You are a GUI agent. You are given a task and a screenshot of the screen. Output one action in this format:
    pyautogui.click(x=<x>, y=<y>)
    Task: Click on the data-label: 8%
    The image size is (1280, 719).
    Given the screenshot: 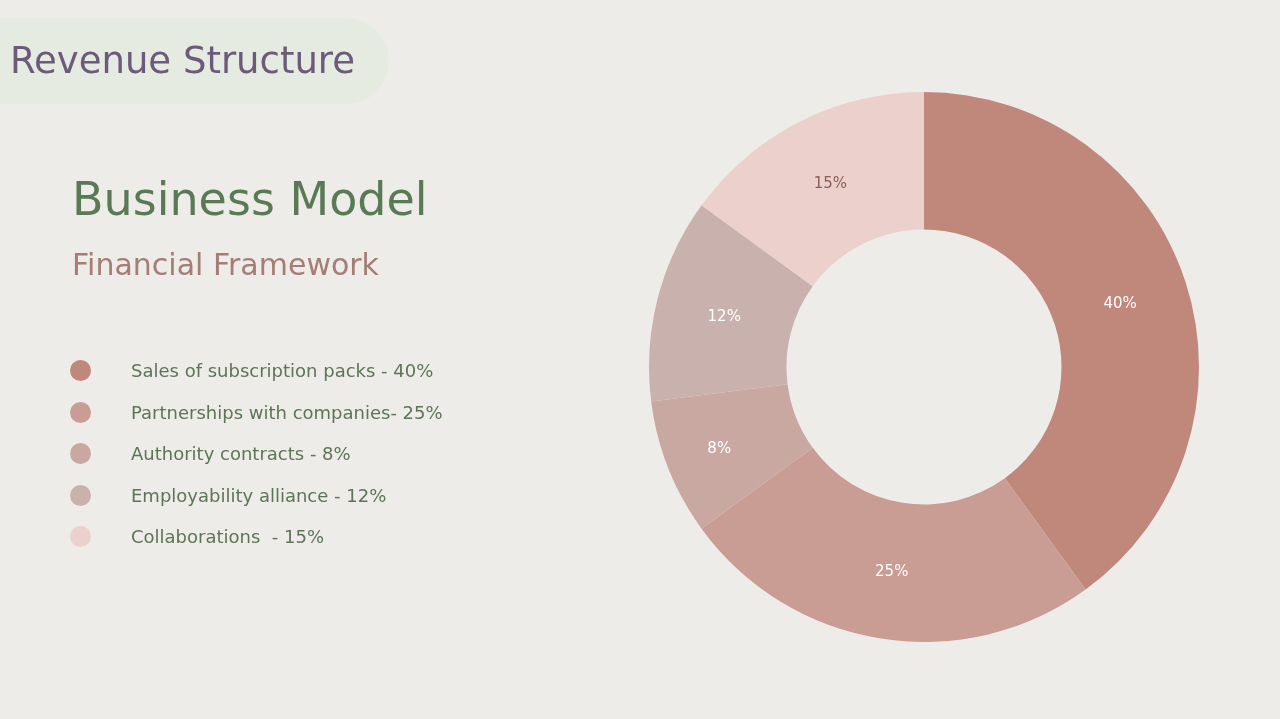 What is the action you would take?
    pyautogui.click(x=719, y=448)
    